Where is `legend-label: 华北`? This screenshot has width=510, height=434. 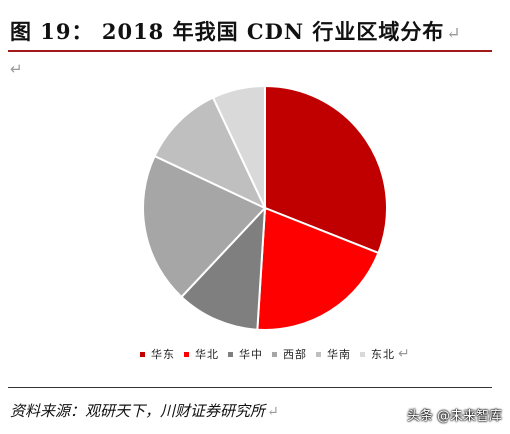 legend-label: 华北 is located at coordinates (207, 354).